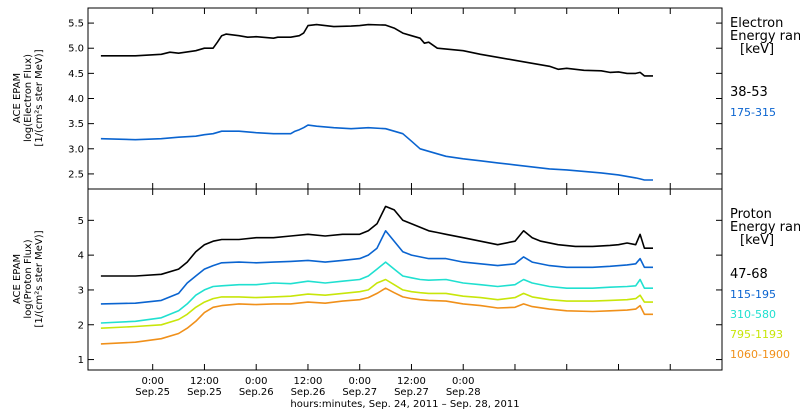 The image size is (800, 410). Describe the element at coordinates (749, 92) in the screenshot. I see `legend-entry: 38-53` at that location.